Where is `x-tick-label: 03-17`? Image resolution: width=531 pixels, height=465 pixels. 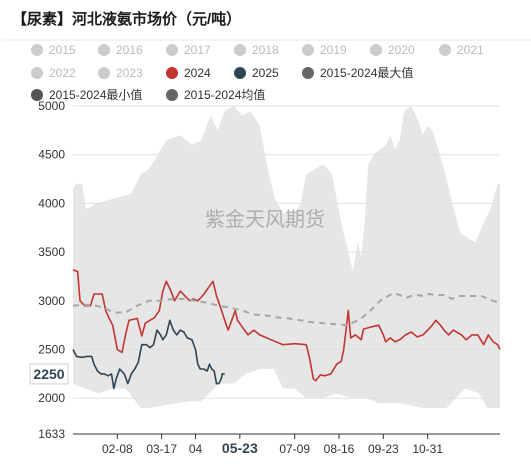
x-tick-label: 03-17 is located at coordinates (161, 449).